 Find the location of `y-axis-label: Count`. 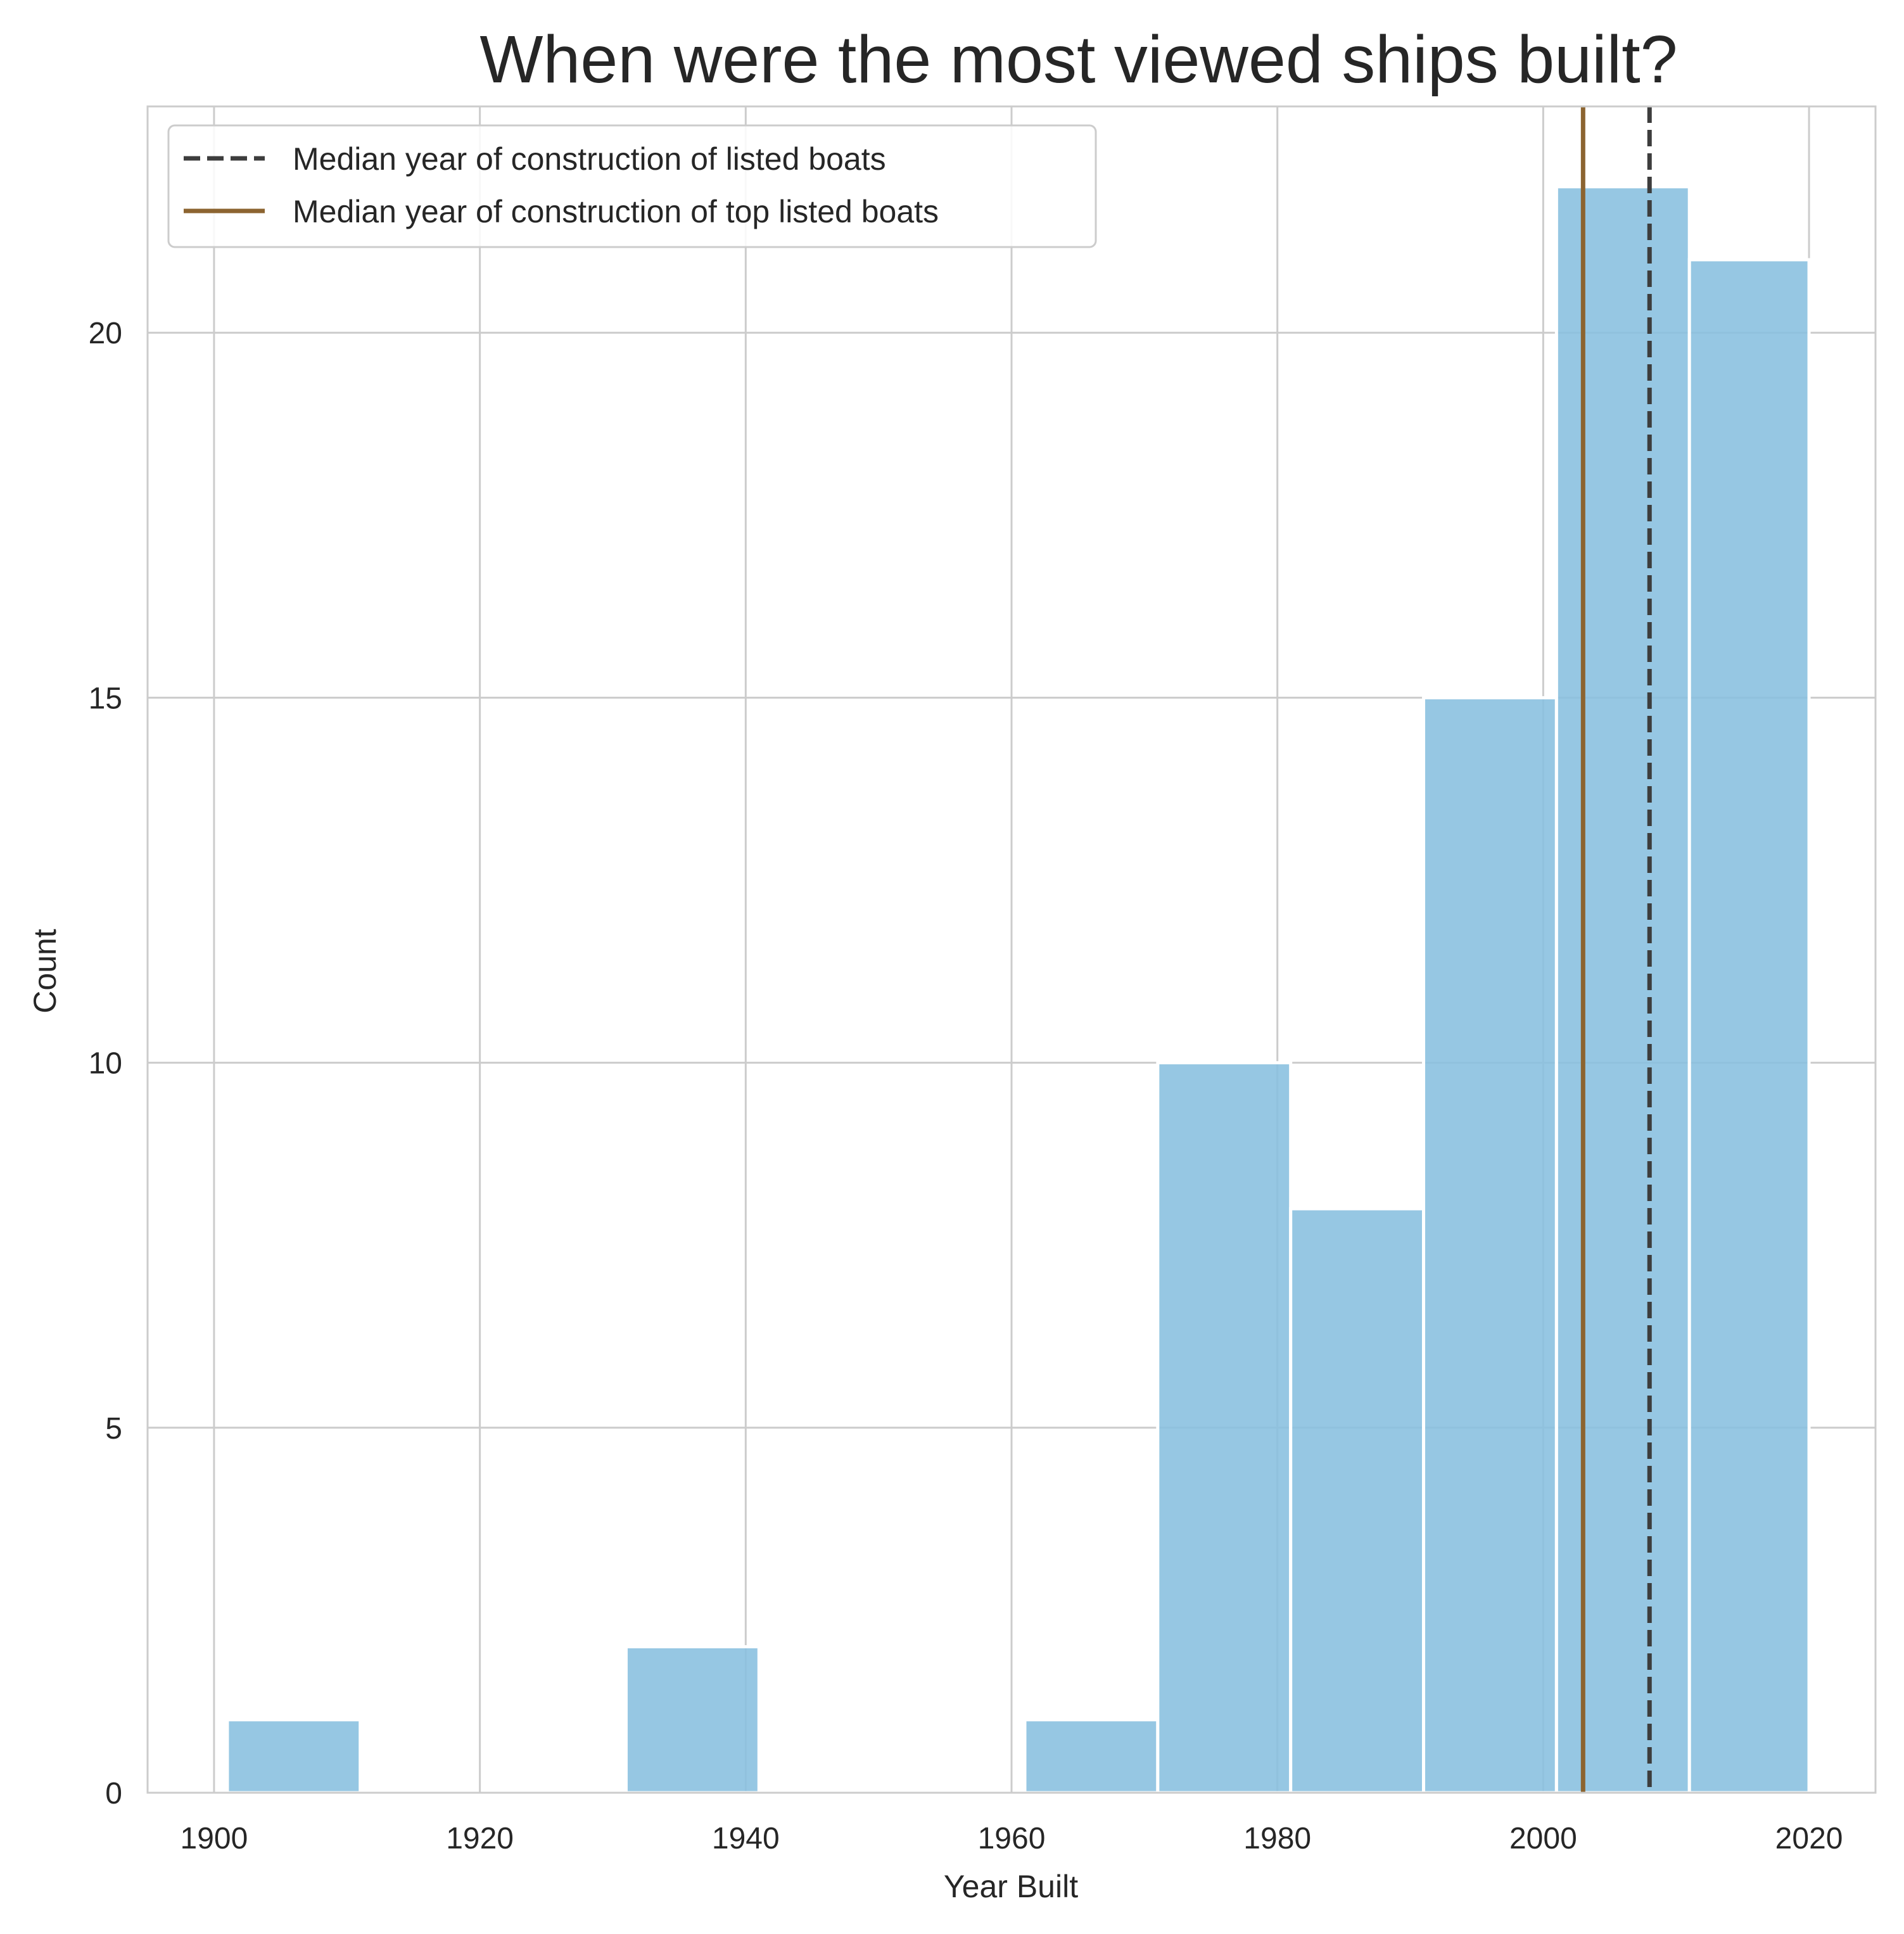

y-axis-label: Count is located at coordinates (45, 972).